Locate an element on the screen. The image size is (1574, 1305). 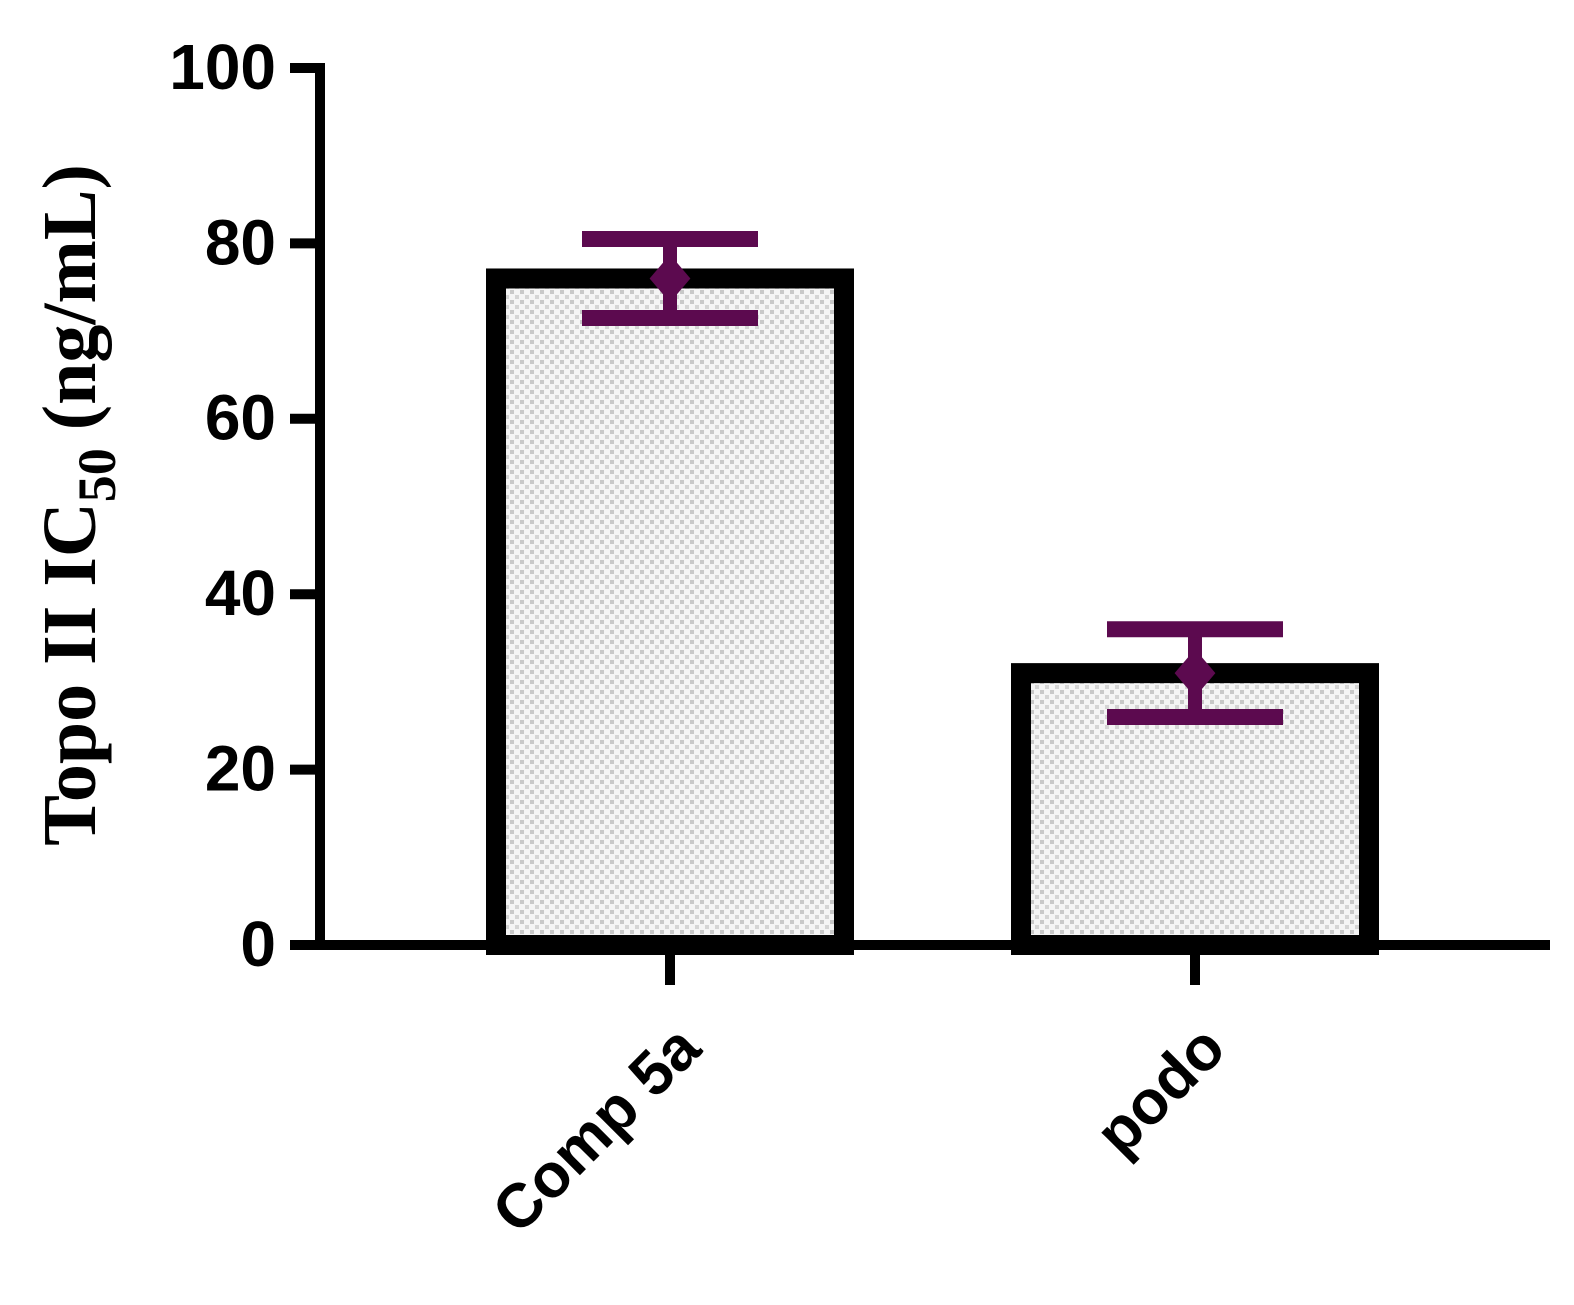
x-tick-label: podo is located at coordinates (1161, 1091).